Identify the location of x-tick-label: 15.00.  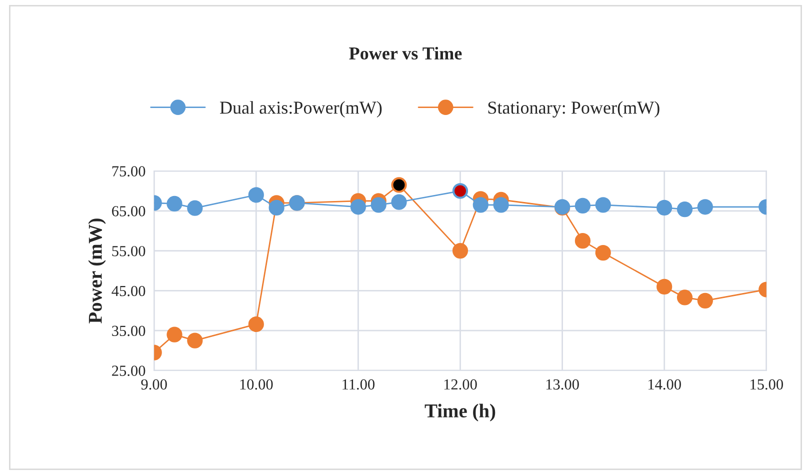
(766, 384).